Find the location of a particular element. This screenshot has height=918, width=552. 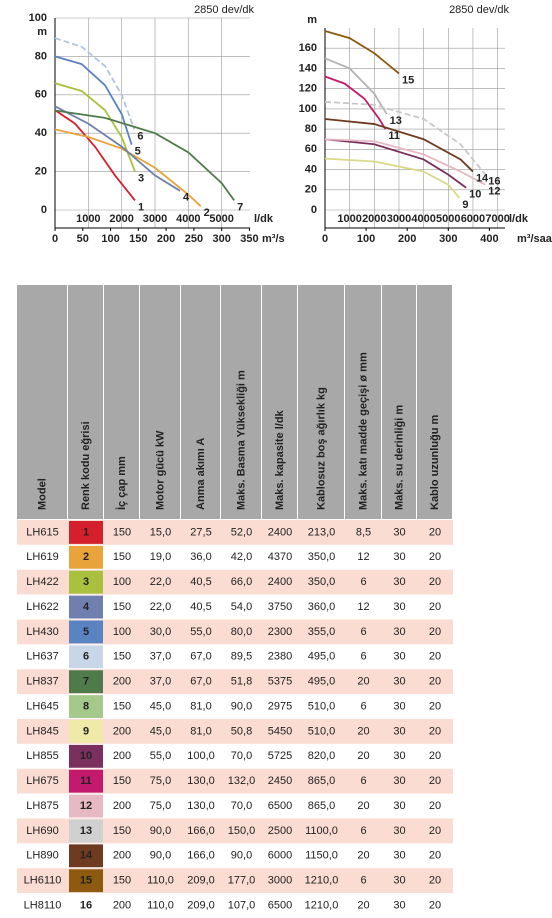

cell: 6000 is located at coordinates (280, 856).